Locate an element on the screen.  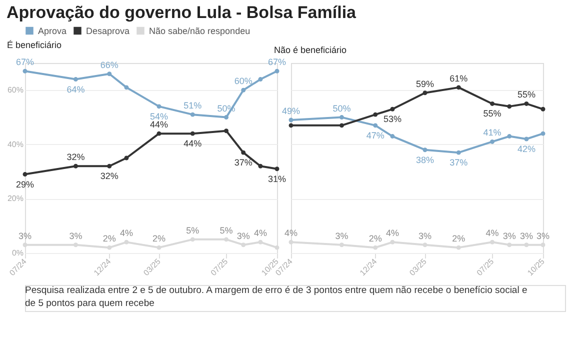
legend-label: Desaprova is located at coordinates (108, 31).